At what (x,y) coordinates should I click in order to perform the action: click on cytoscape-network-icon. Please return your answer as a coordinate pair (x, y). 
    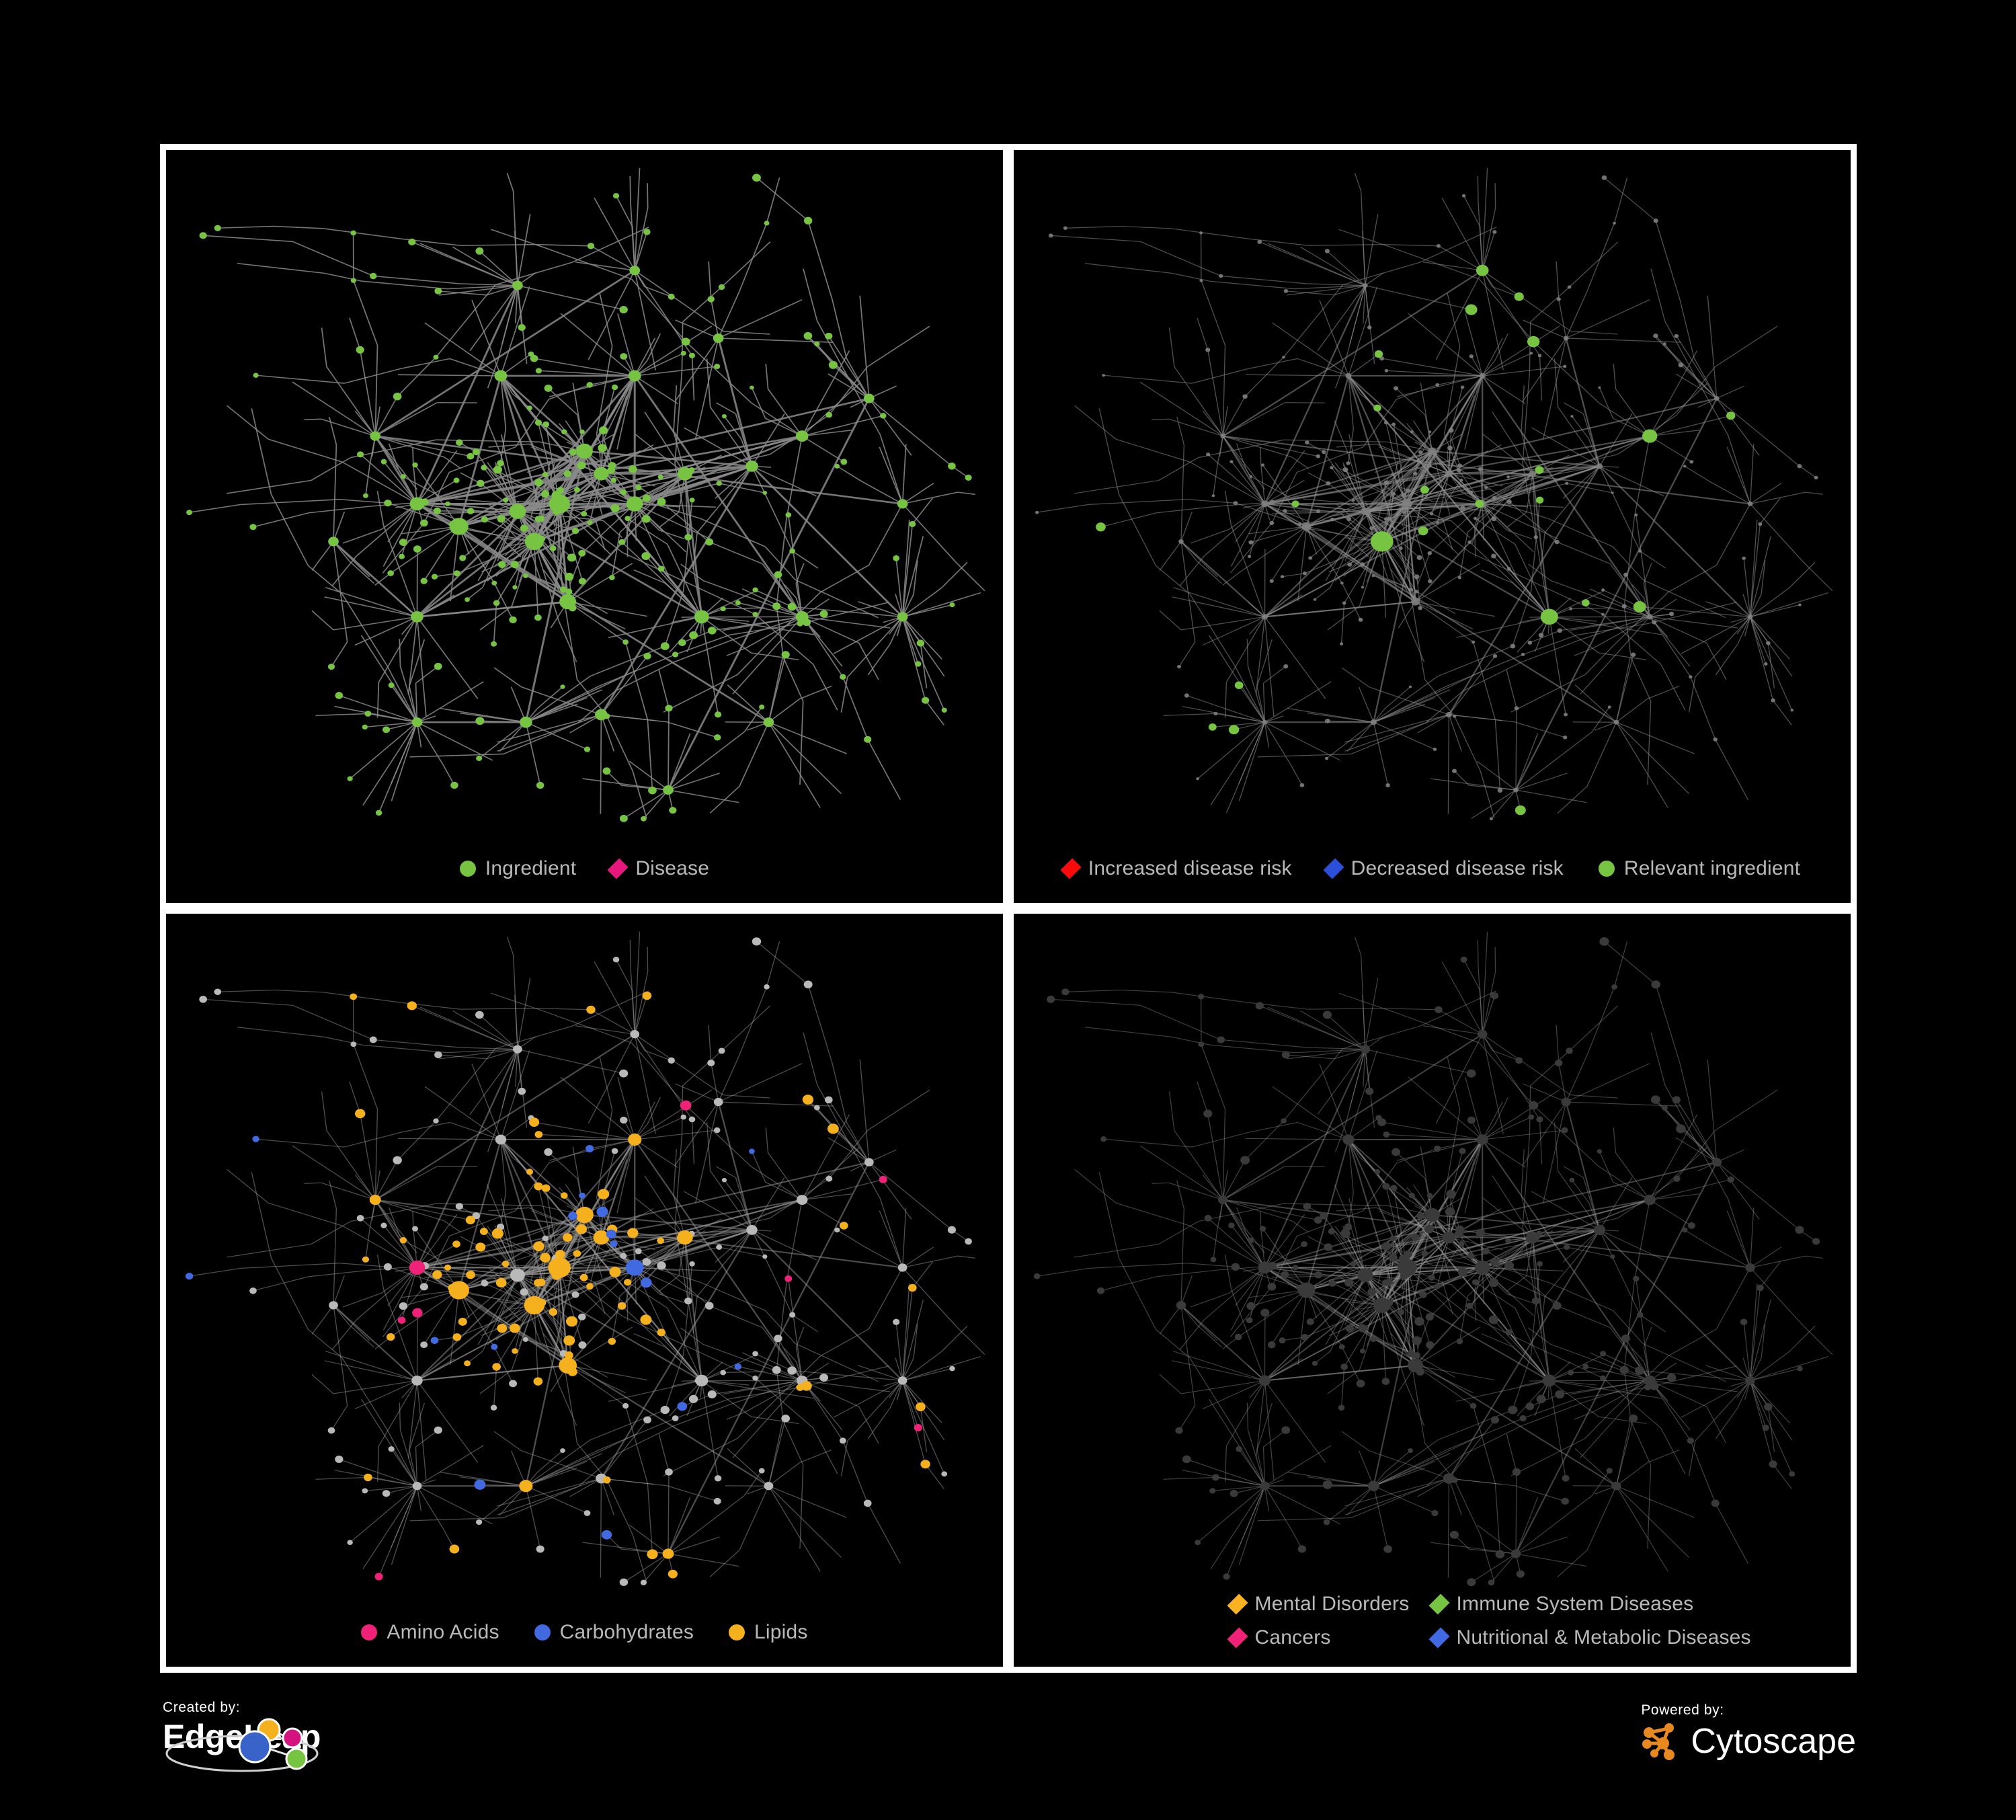
    Looking at the image, I should click on (1658, 1741).